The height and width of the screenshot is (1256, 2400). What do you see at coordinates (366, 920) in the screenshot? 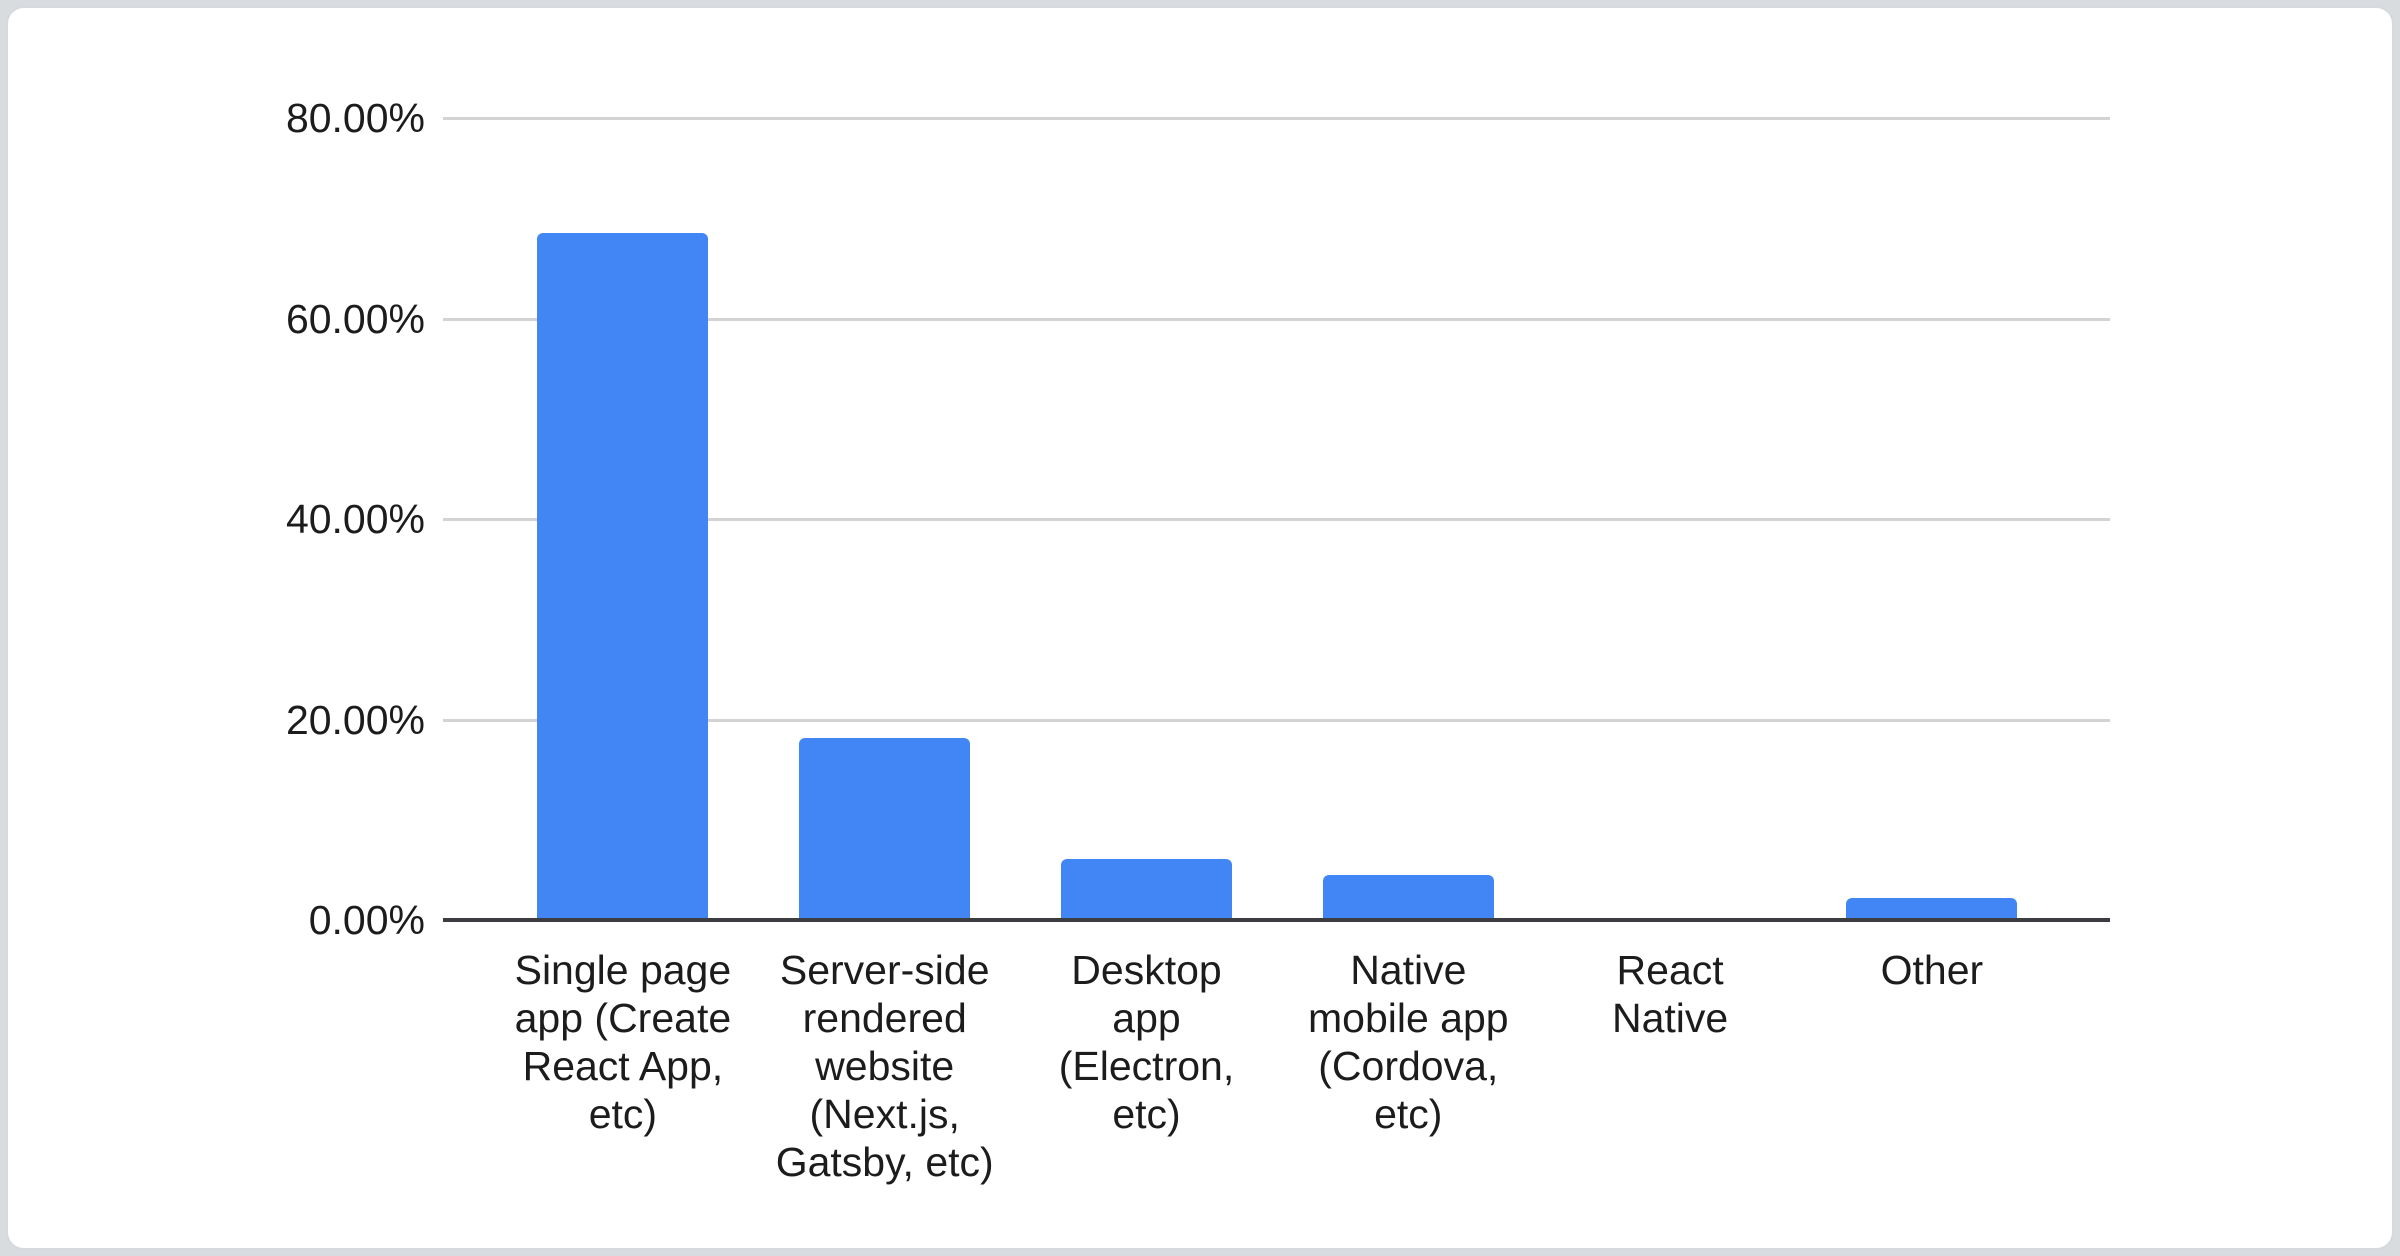
I see `y-axis-tick-label: 0.00%` at bounding box center [366, 920].